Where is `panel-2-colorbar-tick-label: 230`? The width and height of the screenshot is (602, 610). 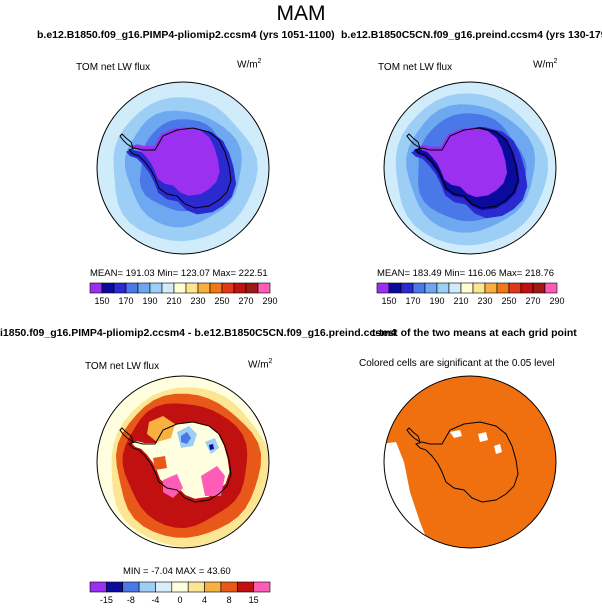 panel-2-colorbar-tick-label: 230 is located at coordinates (484, 301).